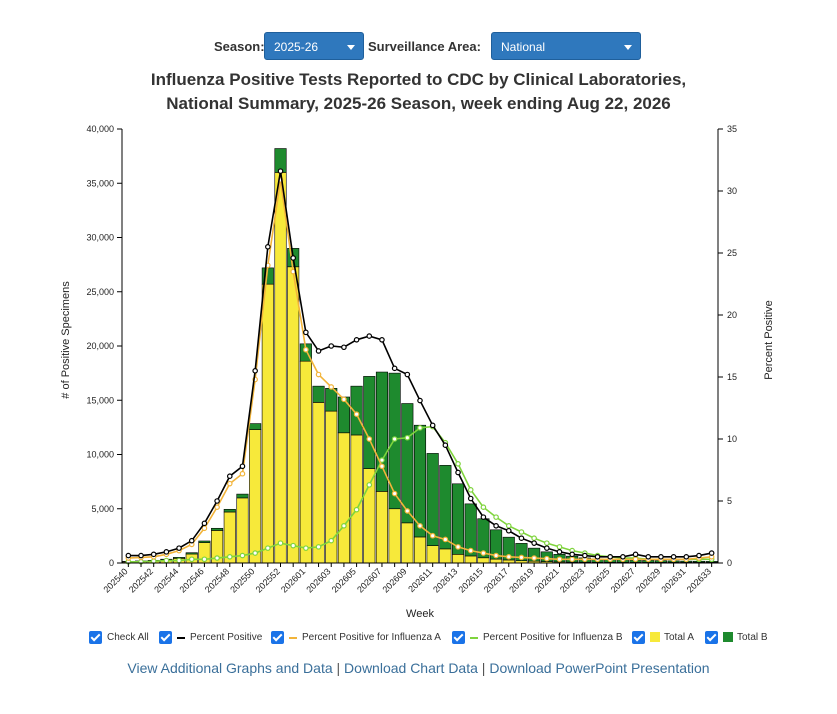 This screenshot has width=837, height=714. What do you see at coordinates (655, 637) in the screenshot?
I see `square-swatch-icon` at bounding box center [655, 637].